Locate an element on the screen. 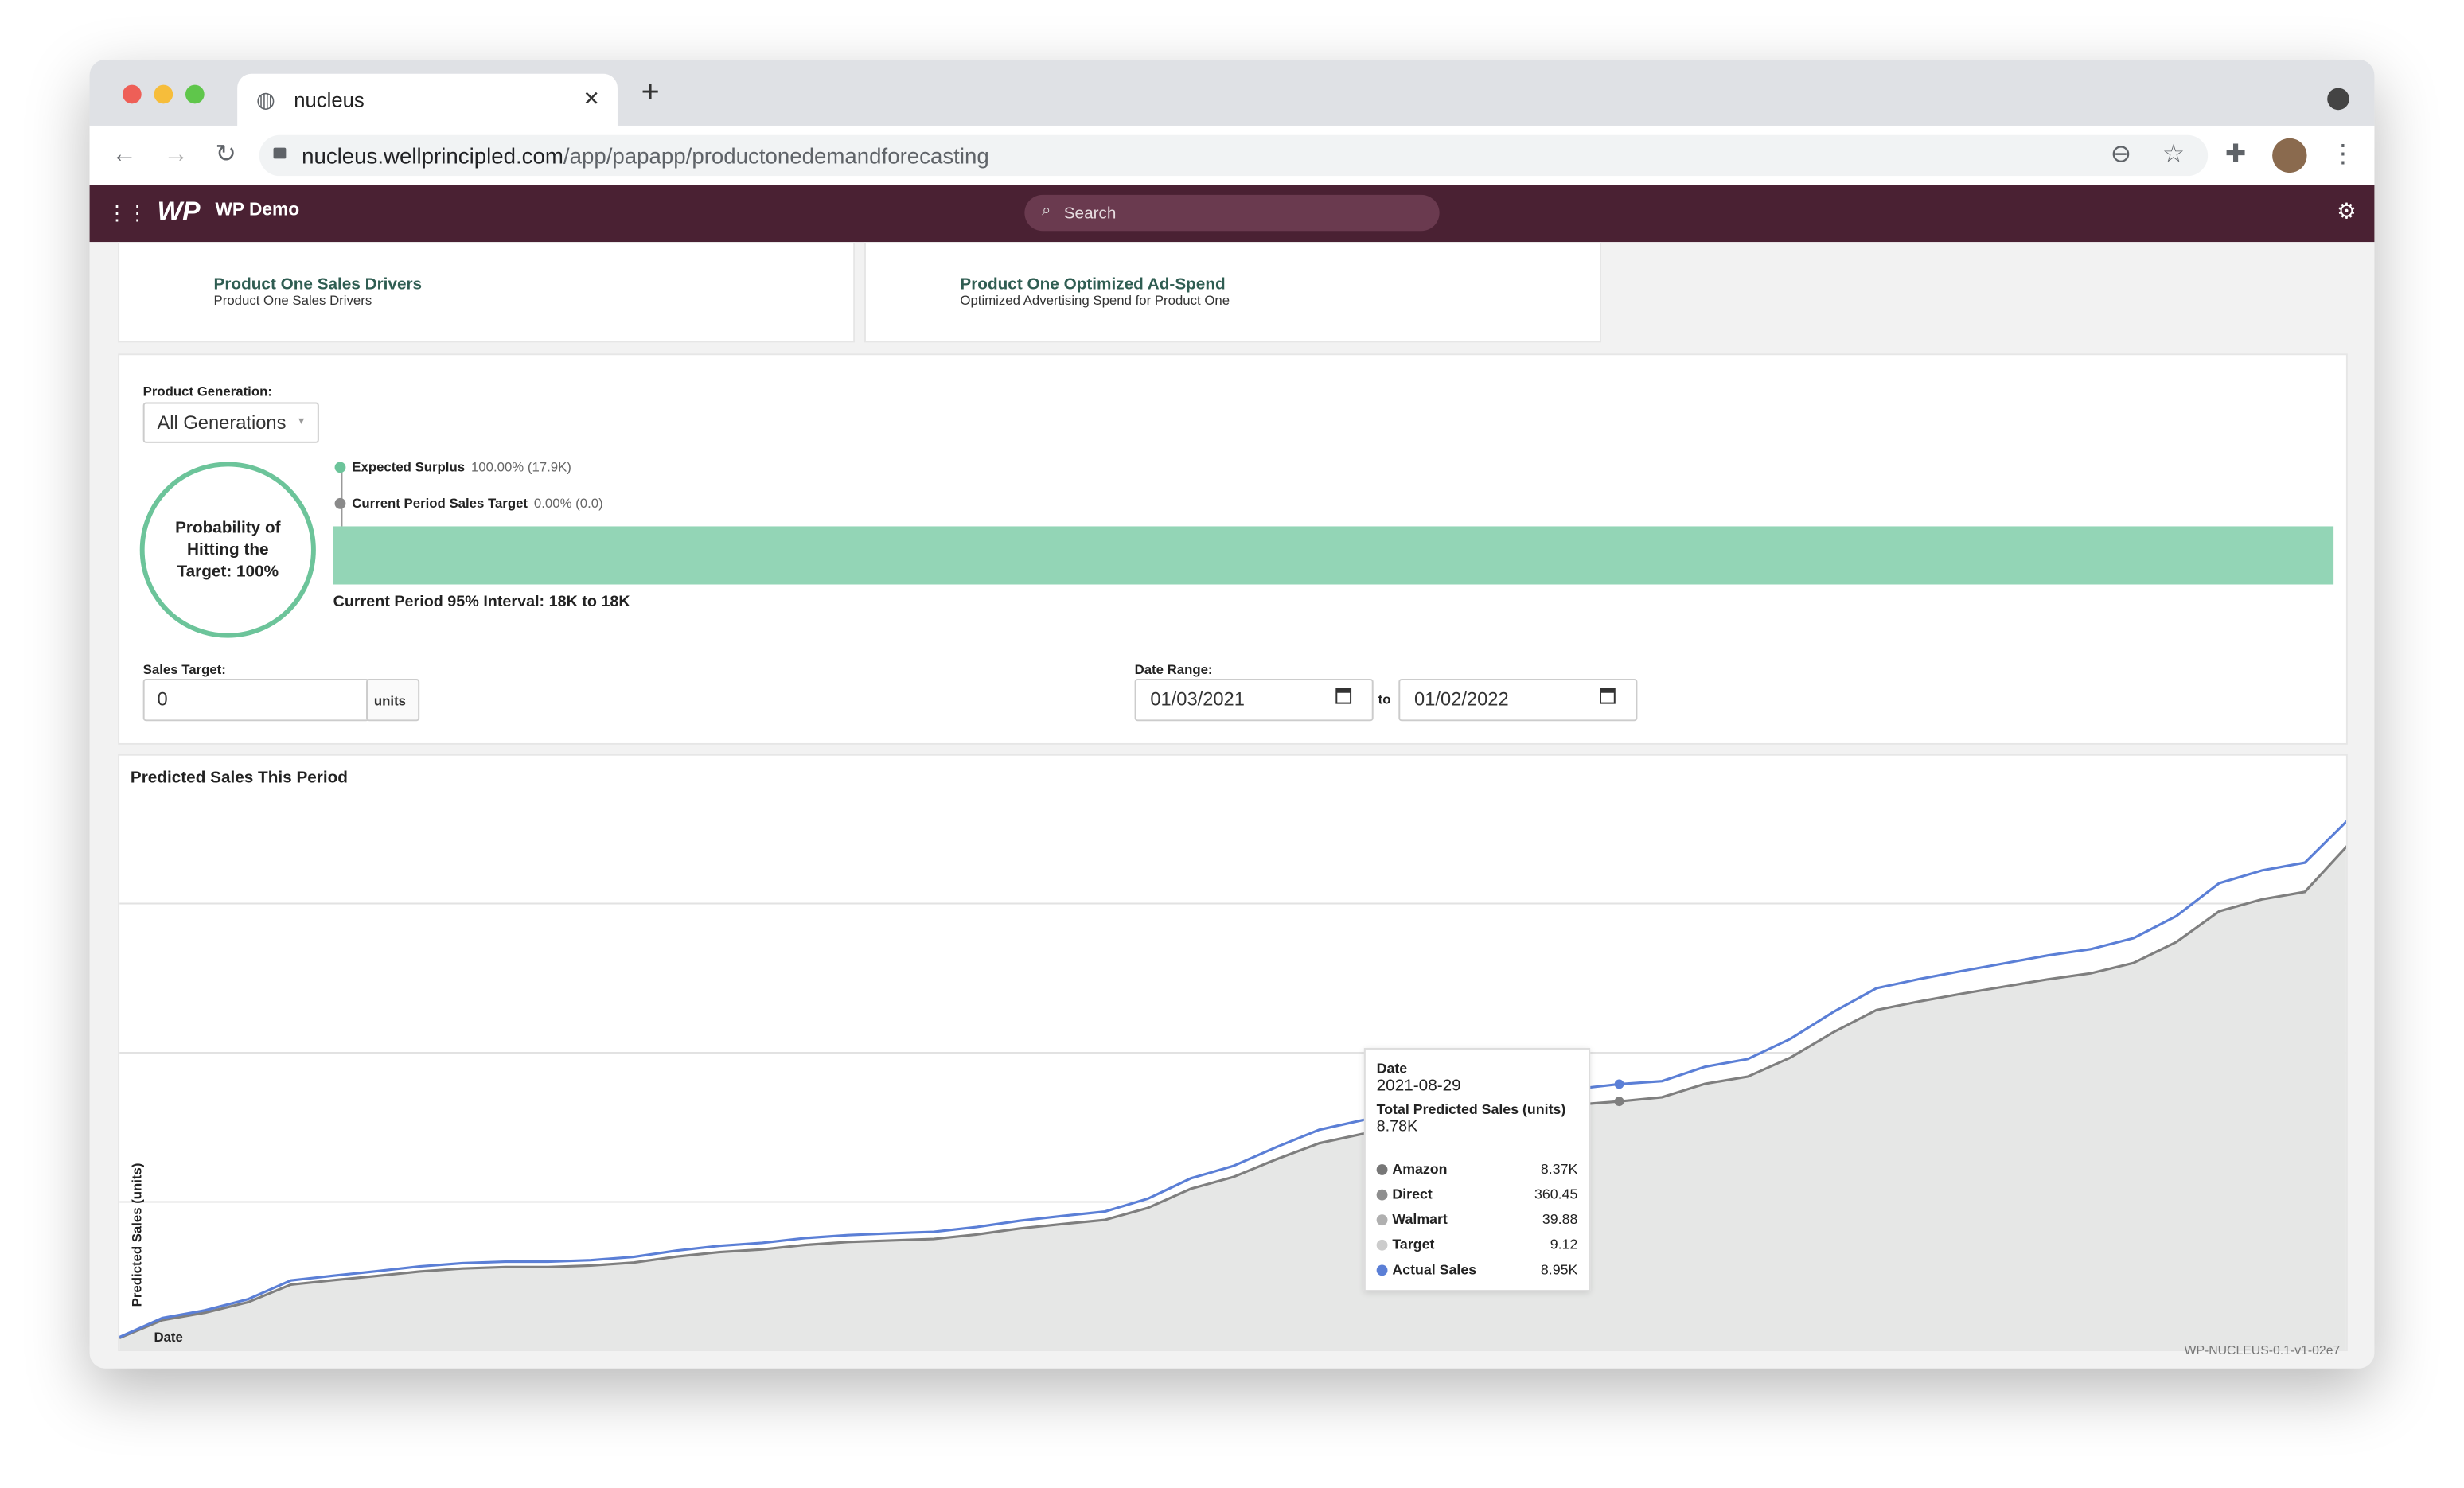 This screenshot has width=2464, height=1488. tab-close: ✕ is located at coordinates (592, 99).